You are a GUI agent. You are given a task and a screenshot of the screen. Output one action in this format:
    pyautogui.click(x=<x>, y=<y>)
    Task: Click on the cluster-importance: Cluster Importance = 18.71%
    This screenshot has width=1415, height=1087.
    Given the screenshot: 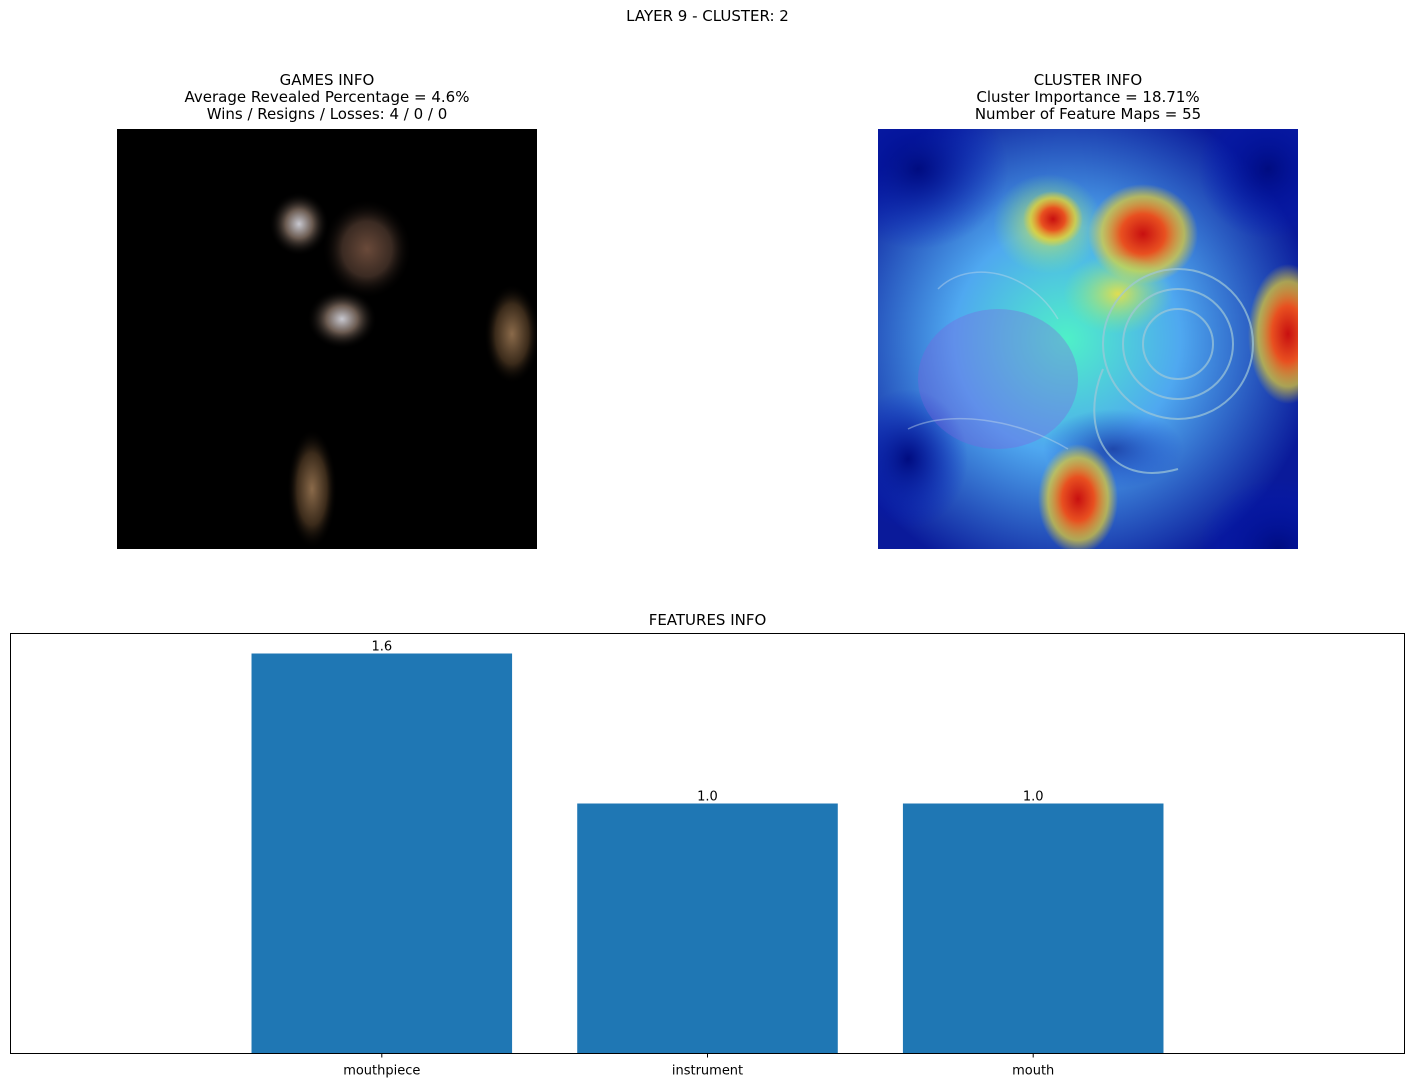 What is the action you would take?
    pyautogui.click(x=1088, y=97)
    